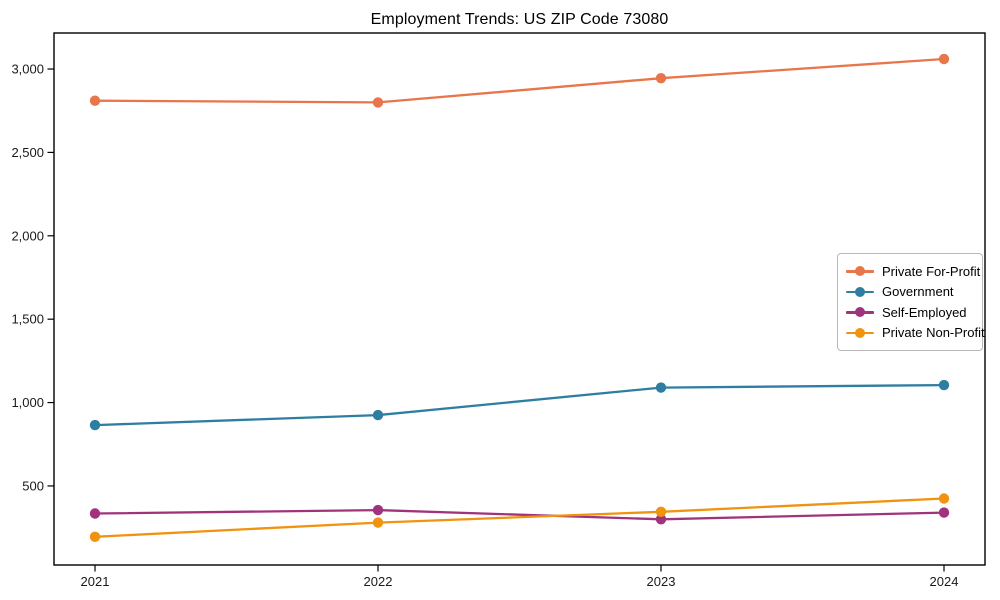 This screenshot has height=600, width=1000. Describe the element at coordinates (661, 581) in the screenshot. I see `x-tick-label: 2023` at that location.